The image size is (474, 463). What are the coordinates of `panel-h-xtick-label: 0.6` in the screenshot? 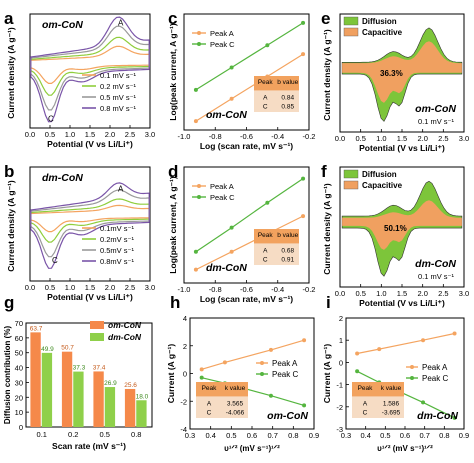 It's located at (252, 435).